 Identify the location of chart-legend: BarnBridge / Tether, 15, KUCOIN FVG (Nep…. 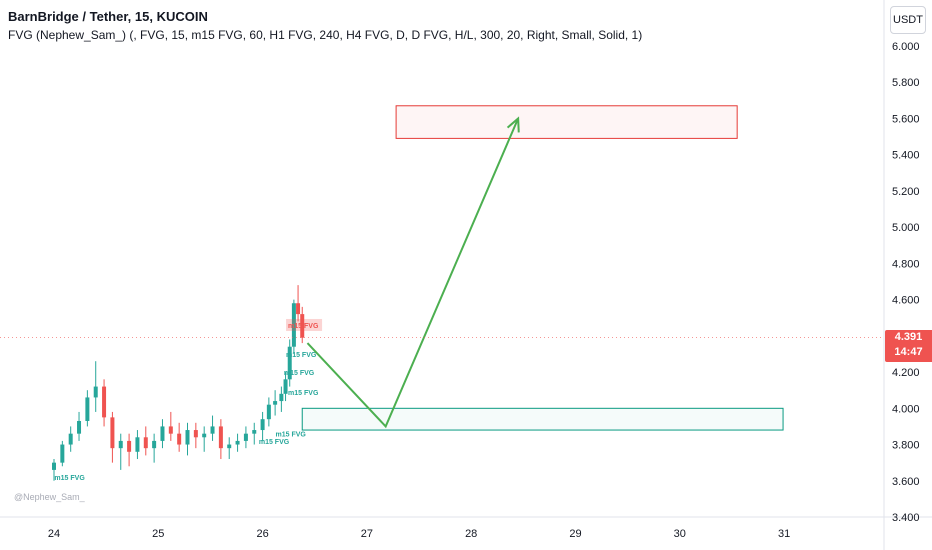
(325, 26).